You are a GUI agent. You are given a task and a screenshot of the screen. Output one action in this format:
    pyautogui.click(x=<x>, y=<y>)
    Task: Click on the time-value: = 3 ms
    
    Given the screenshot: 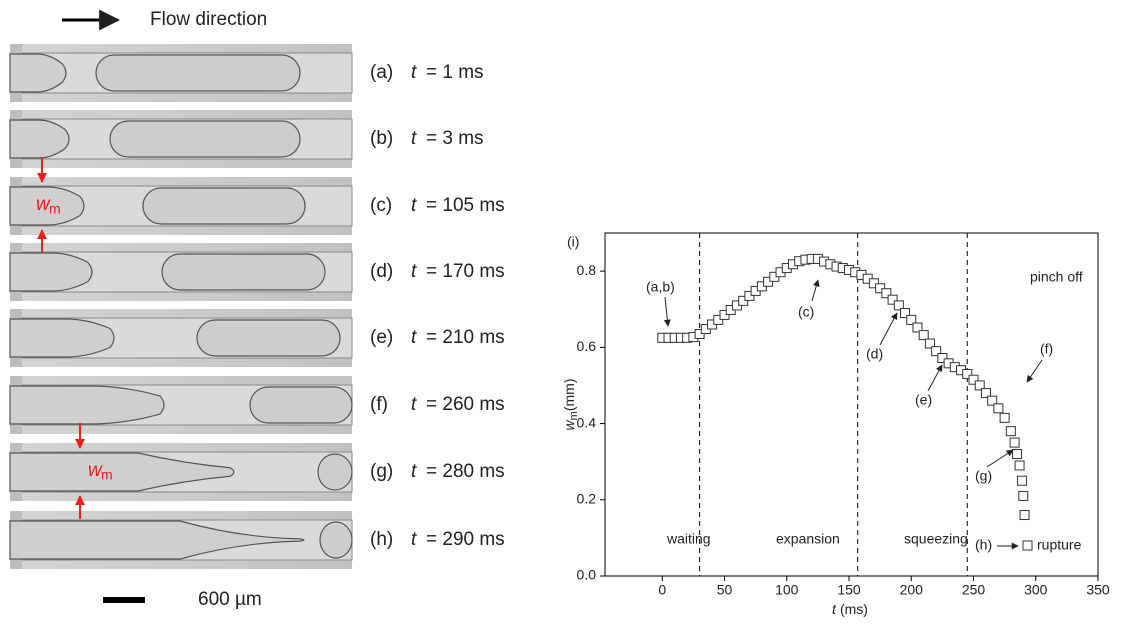 What is the action you would take?
    pyautogui.click(x=455, y=138)
    